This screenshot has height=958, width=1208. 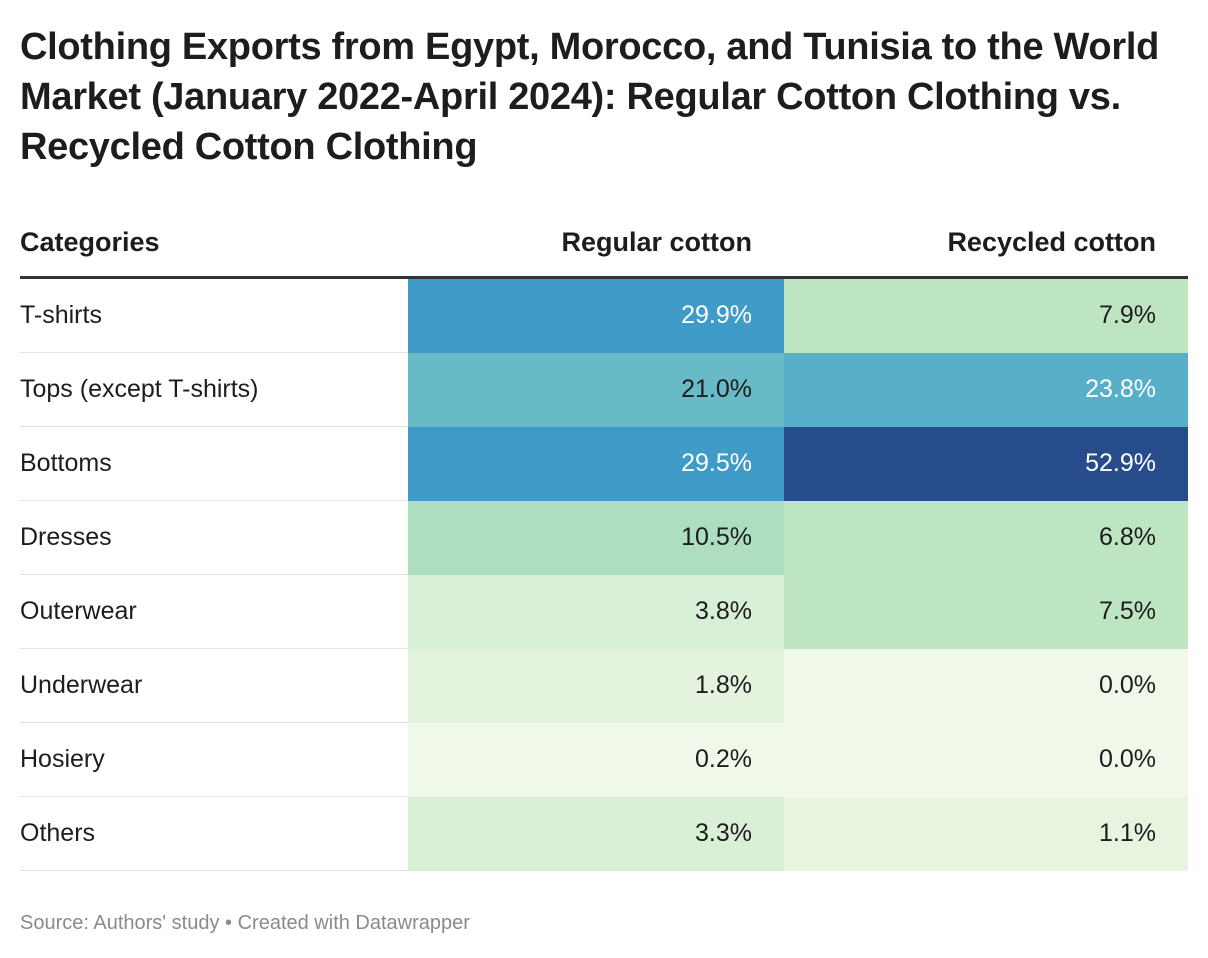 What do you see at coordinates (596, 537) in the screenshot?
I see `value-cell: 10.5%` at bounding box center [596, 537].